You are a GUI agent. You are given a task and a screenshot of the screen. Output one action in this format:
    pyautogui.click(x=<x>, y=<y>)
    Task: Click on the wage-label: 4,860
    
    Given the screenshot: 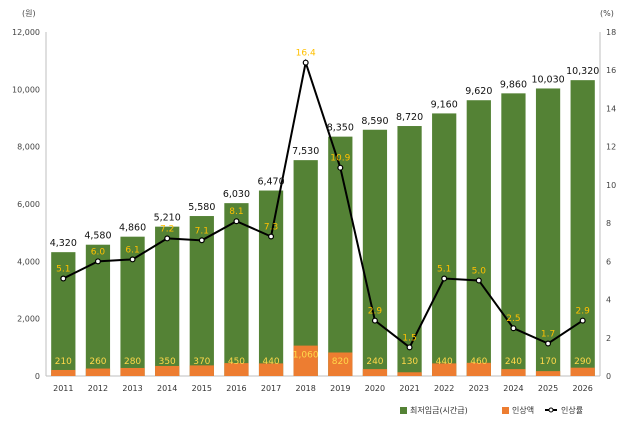 What is the action you would take?
    pyautogui.click(x=132, y=228)
    